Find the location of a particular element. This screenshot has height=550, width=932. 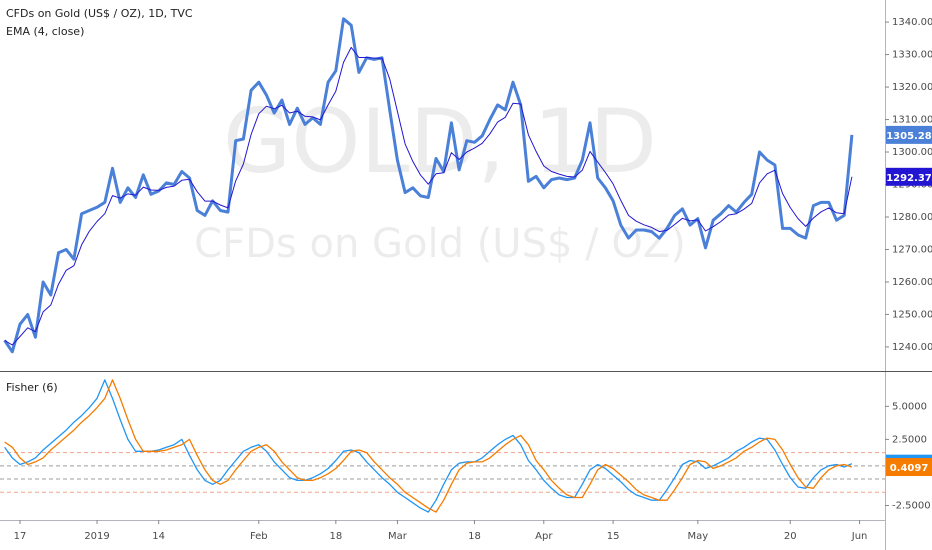

x-tick-label: Jun is located at coordinates (859, 536).